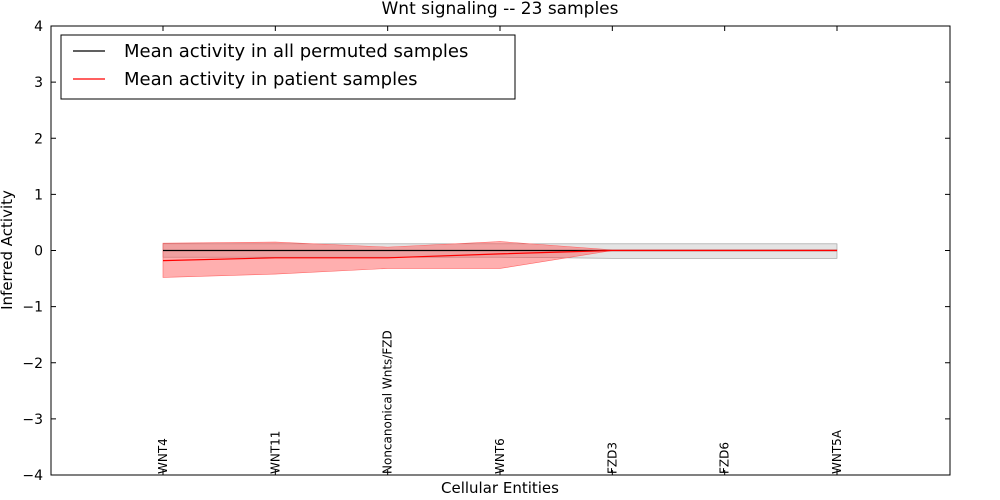  Describe the element at coordinates (296, 51) in the screenshot. I see `legend-label-permuted: Mean activity in all permuted samples` at that location.